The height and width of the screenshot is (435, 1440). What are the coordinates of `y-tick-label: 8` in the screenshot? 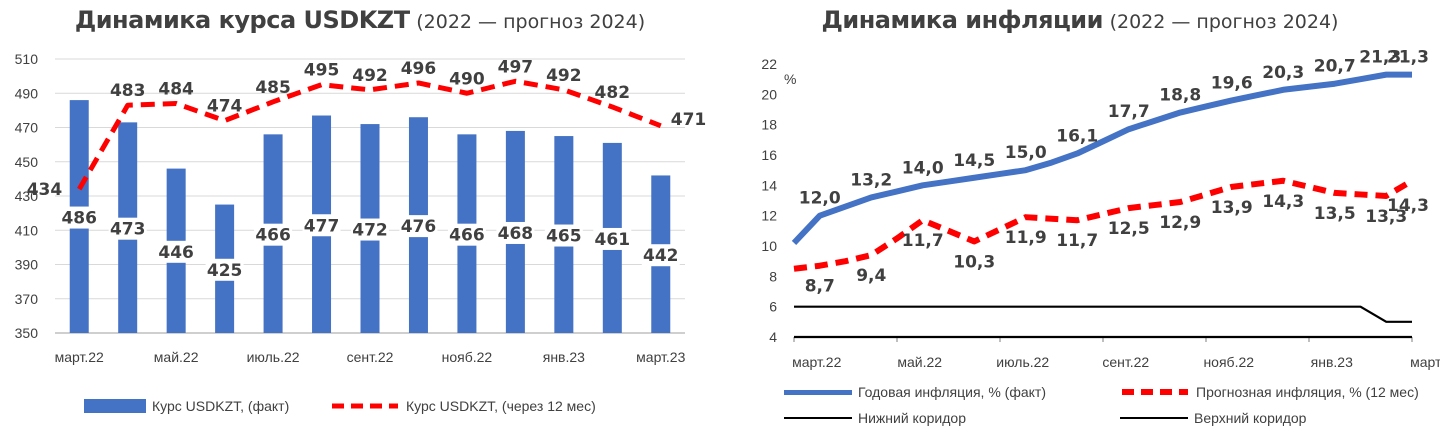 It's located at (773, 276).